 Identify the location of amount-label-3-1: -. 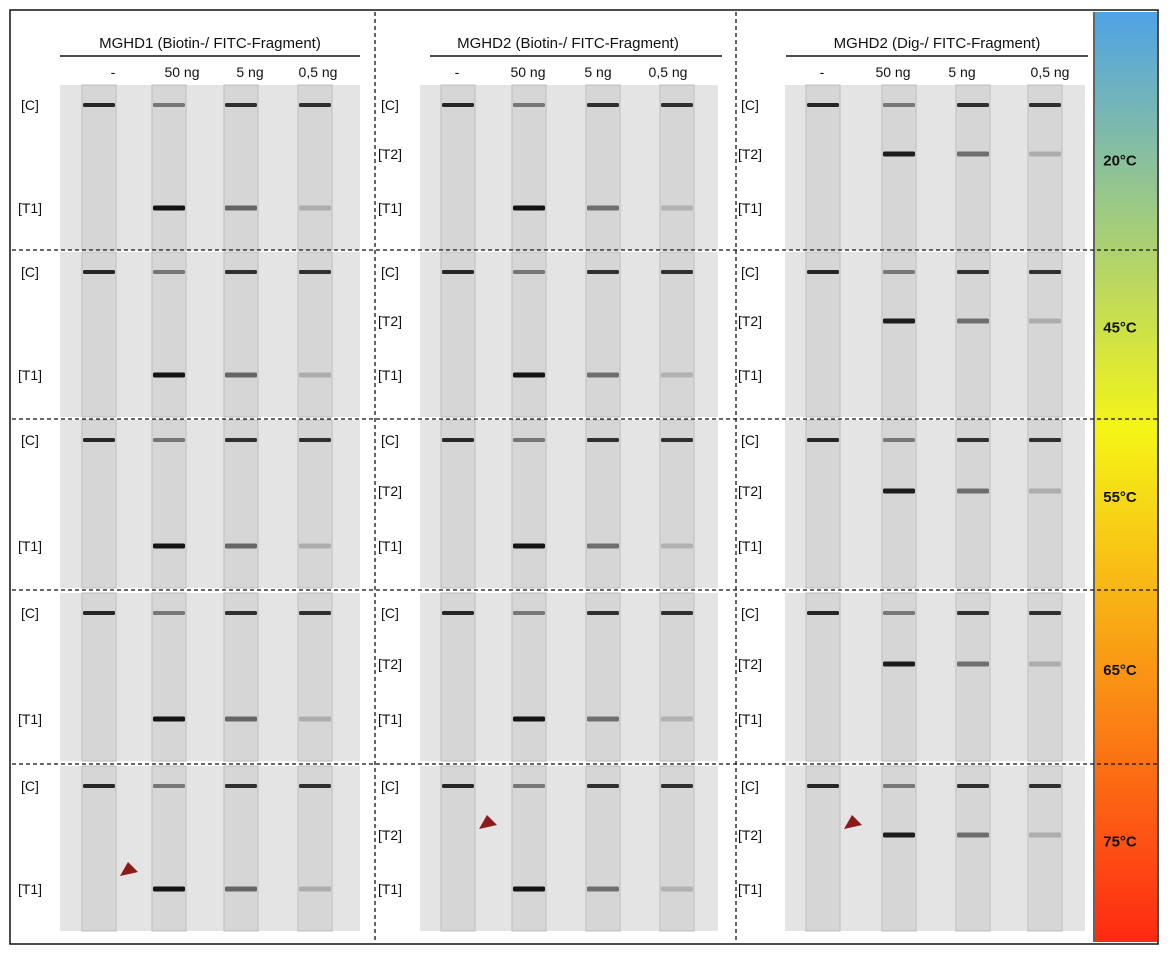
(822, 72).